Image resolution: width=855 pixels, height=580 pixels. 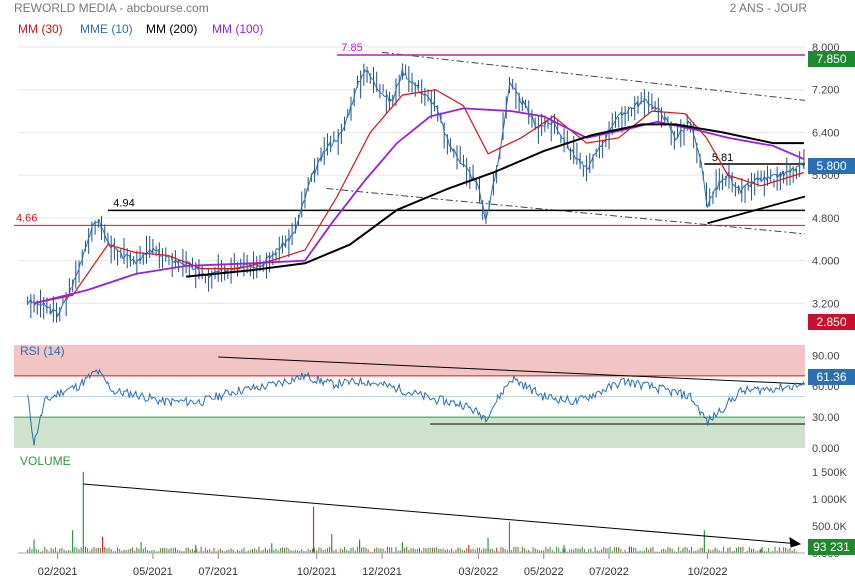 What do you see at coordinates (826, 91) in the screenshot?
I see `price-y-tick: 7.200` at bounding box center [826, 91].